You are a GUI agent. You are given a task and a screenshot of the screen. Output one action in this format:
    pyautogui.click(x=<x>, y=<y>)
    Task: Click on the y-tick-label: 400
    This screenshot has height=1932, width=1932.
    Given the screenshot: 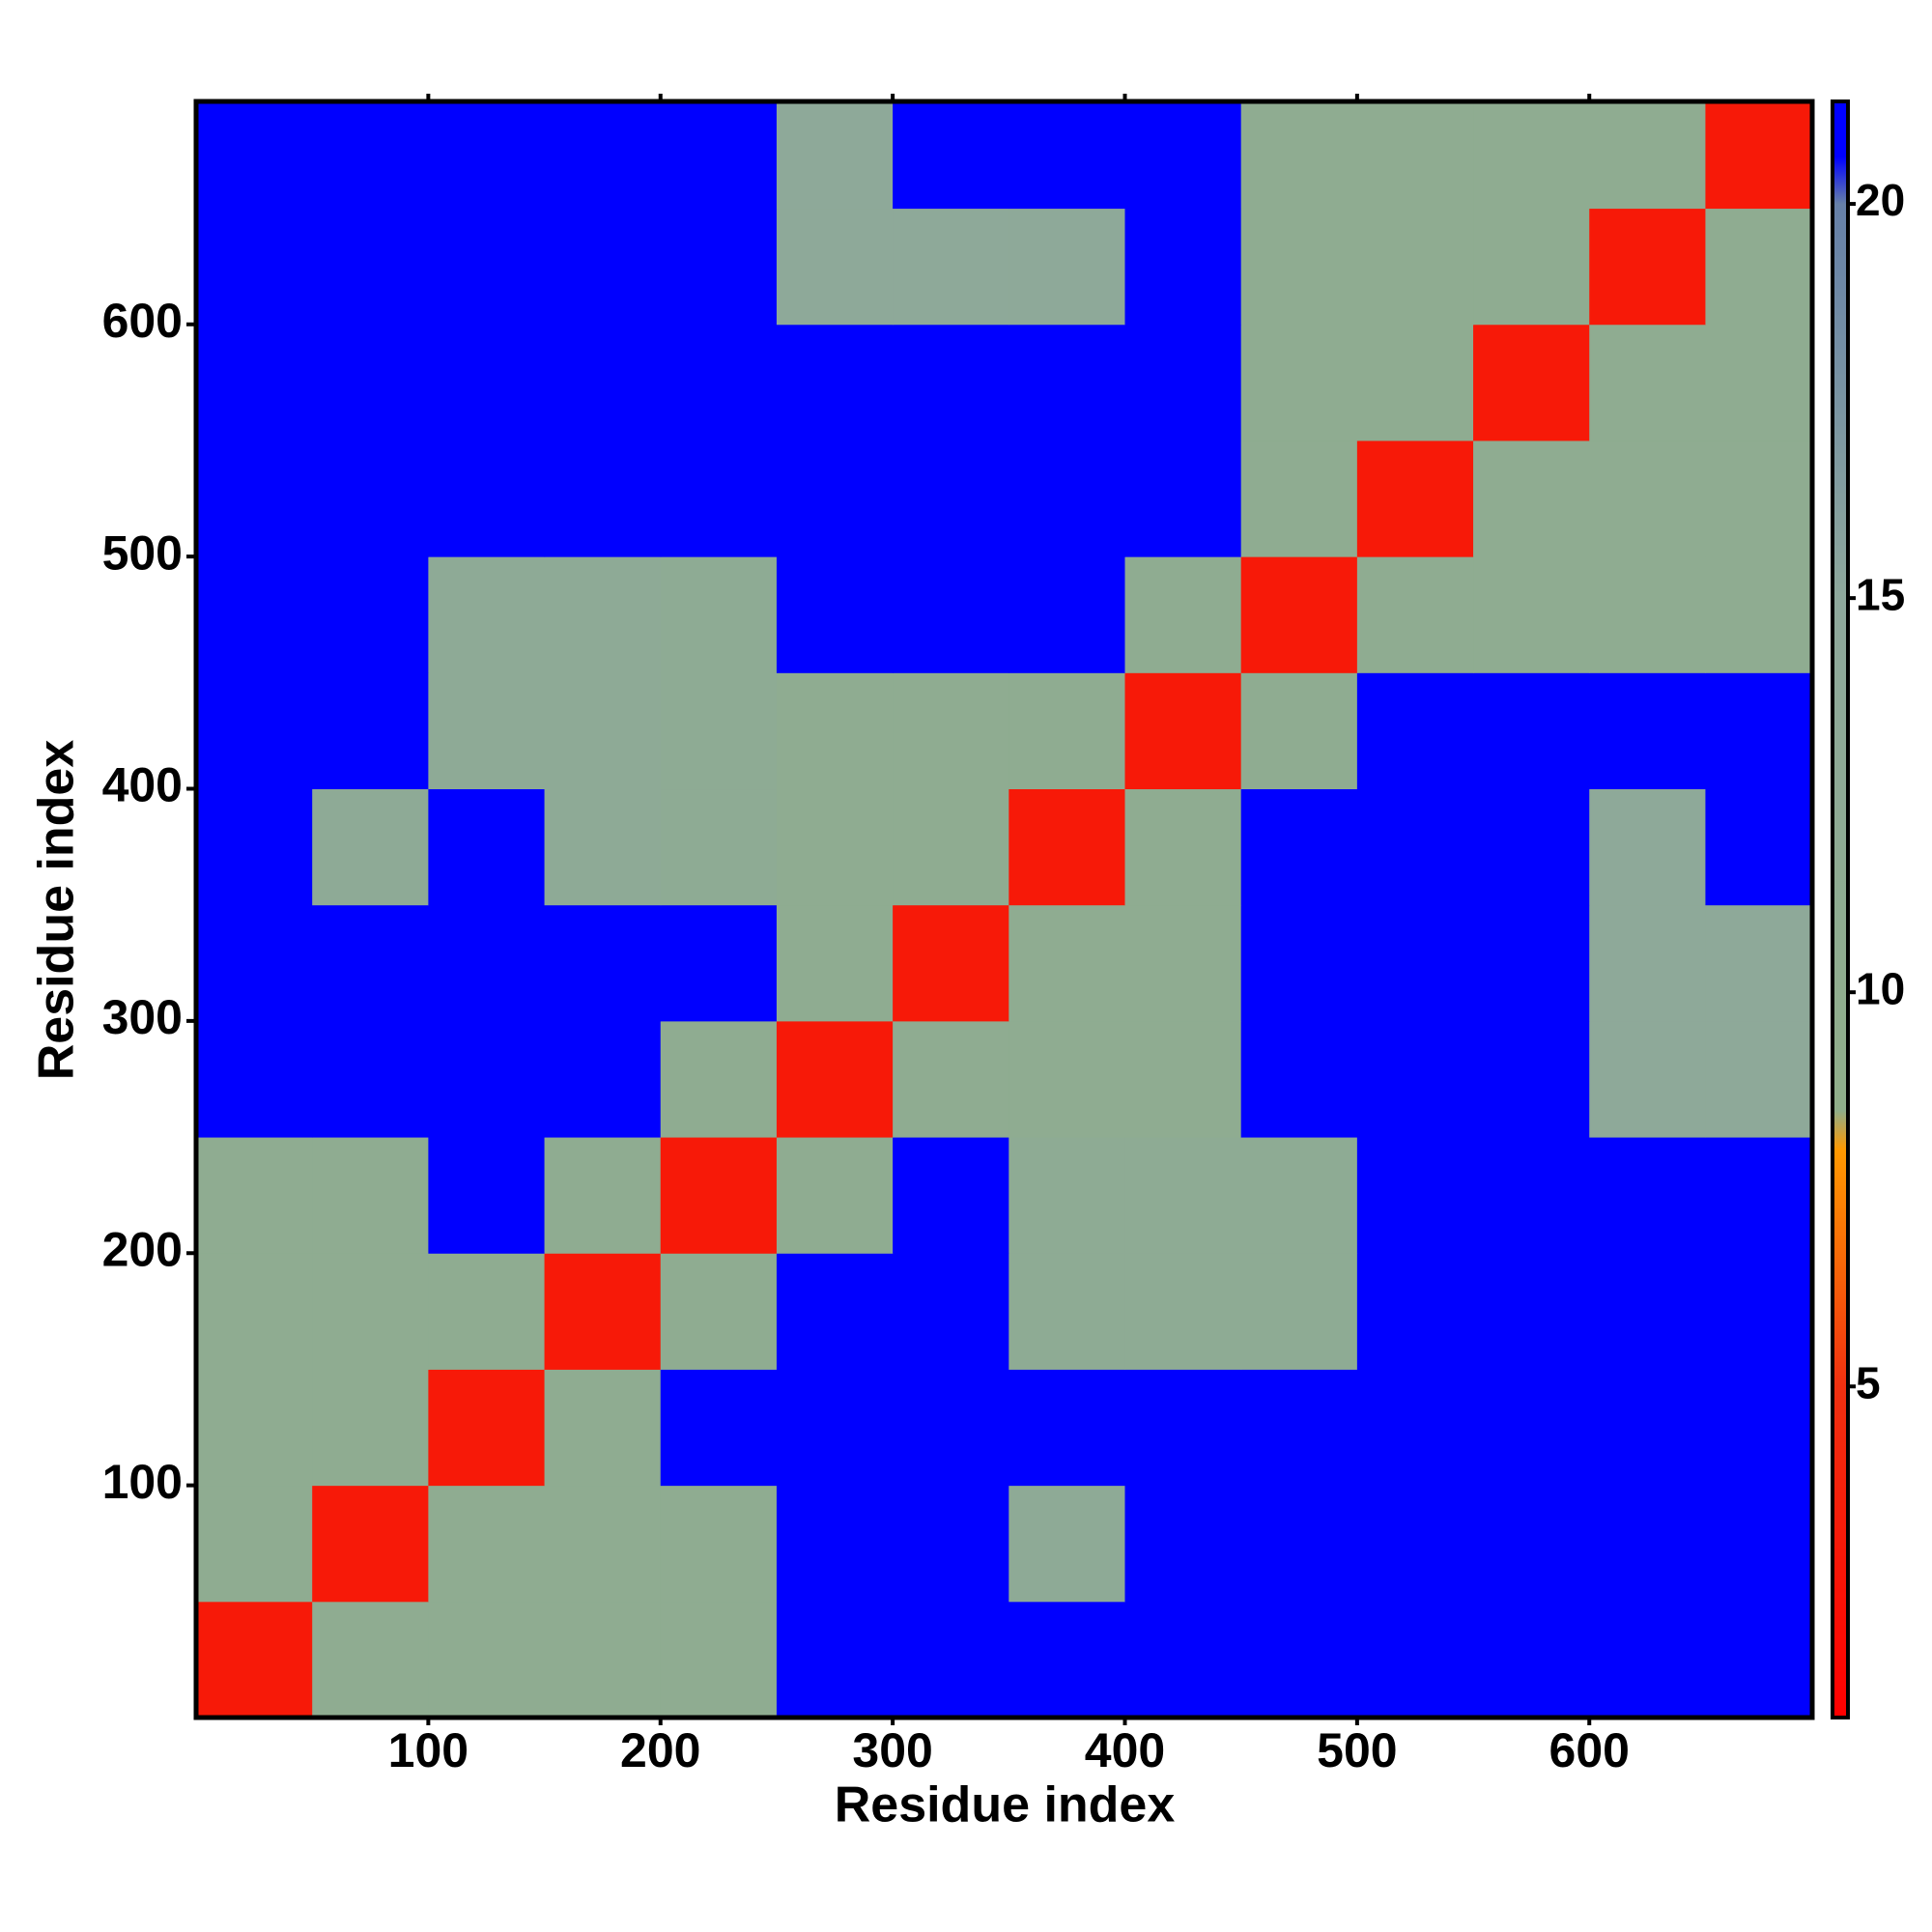 What is the action you would take?
    pyautogui.click(x=142, y=785)
    